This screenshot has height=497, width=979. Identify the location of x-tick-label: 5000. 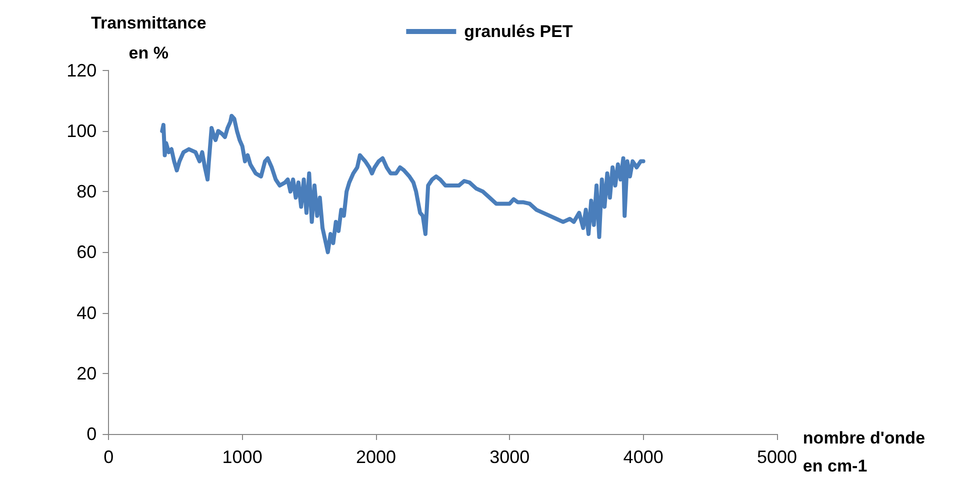
(777, 457).